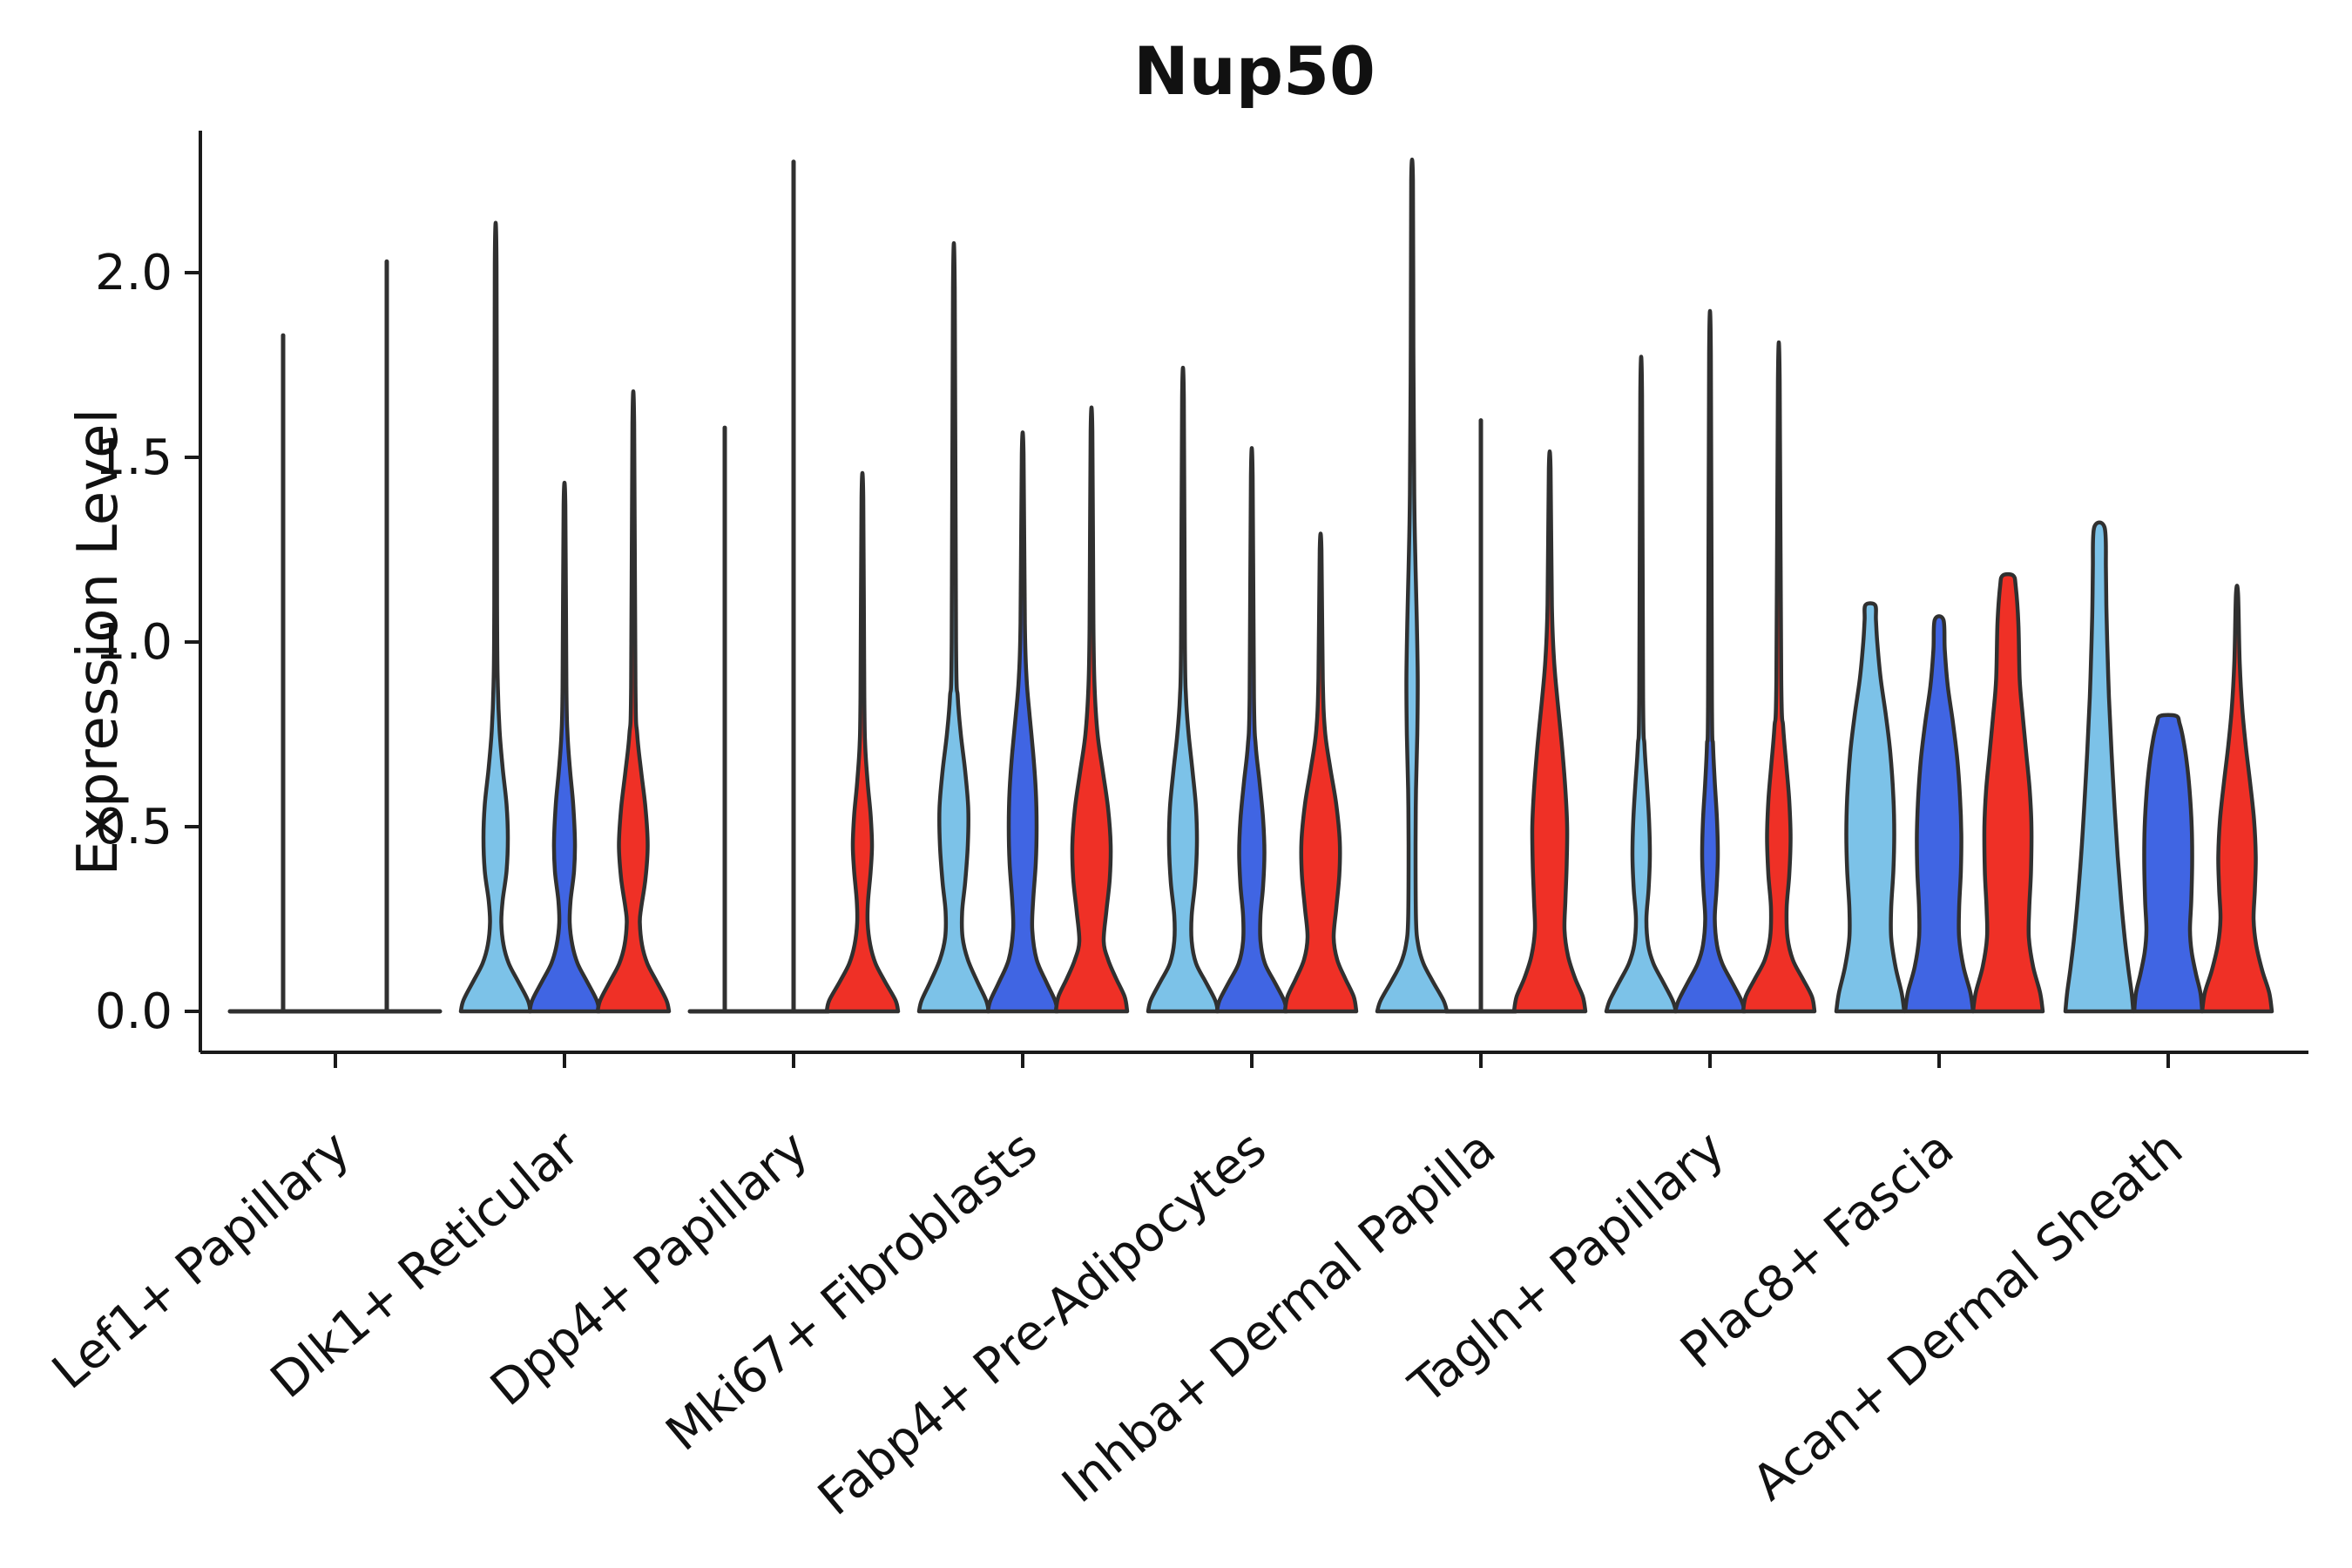  Describe the element at coordinates (134, 827) in the screenshot. I see `y-tick-label: 0.5` at that location.